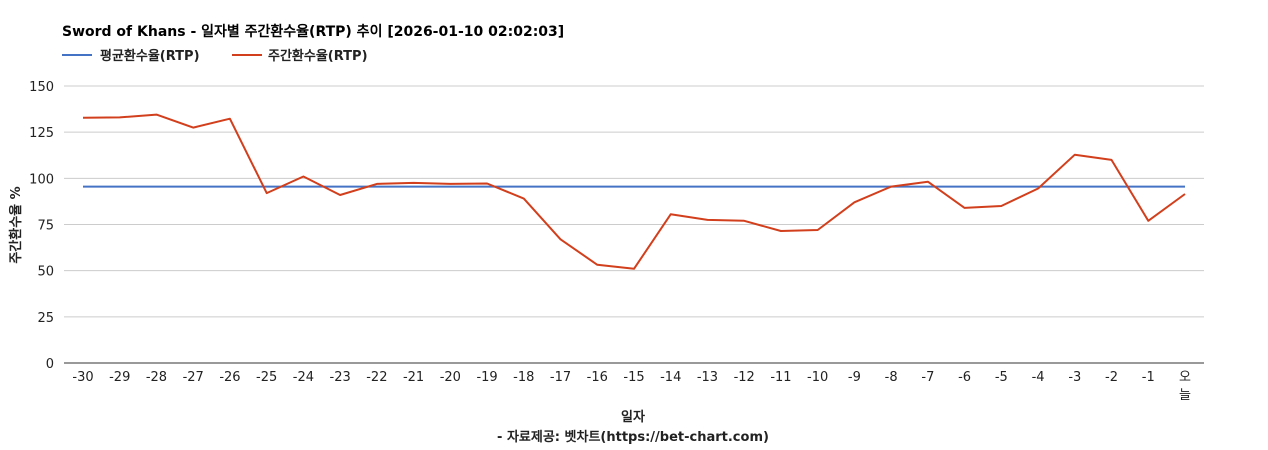 The image size is (1268, 450). What do you see at coordinates (215, 56) in the screenshot?
I see `legend: 평균환수율(RTP) 주간환수율(RTP)` at bounding box center [215, 56].